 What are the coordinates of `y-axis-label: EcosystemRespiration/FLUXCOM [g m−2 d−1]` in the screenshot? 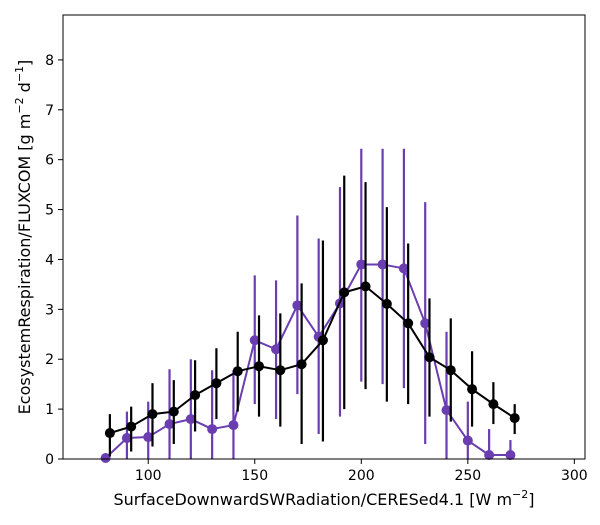 It's located at (23, 237).